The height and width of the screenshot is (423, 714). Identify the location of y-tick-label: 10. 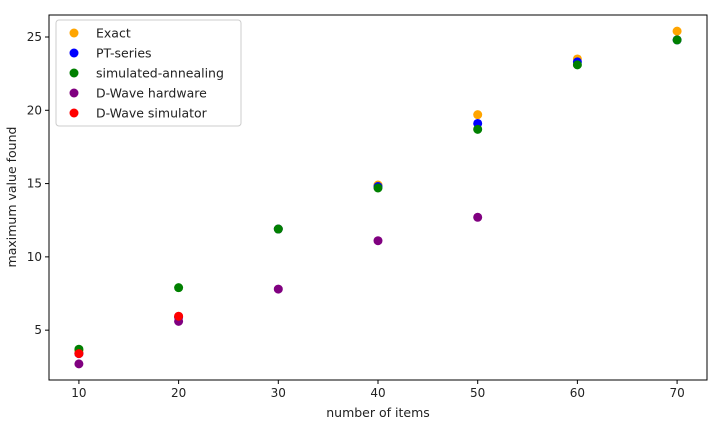
(34, 257).